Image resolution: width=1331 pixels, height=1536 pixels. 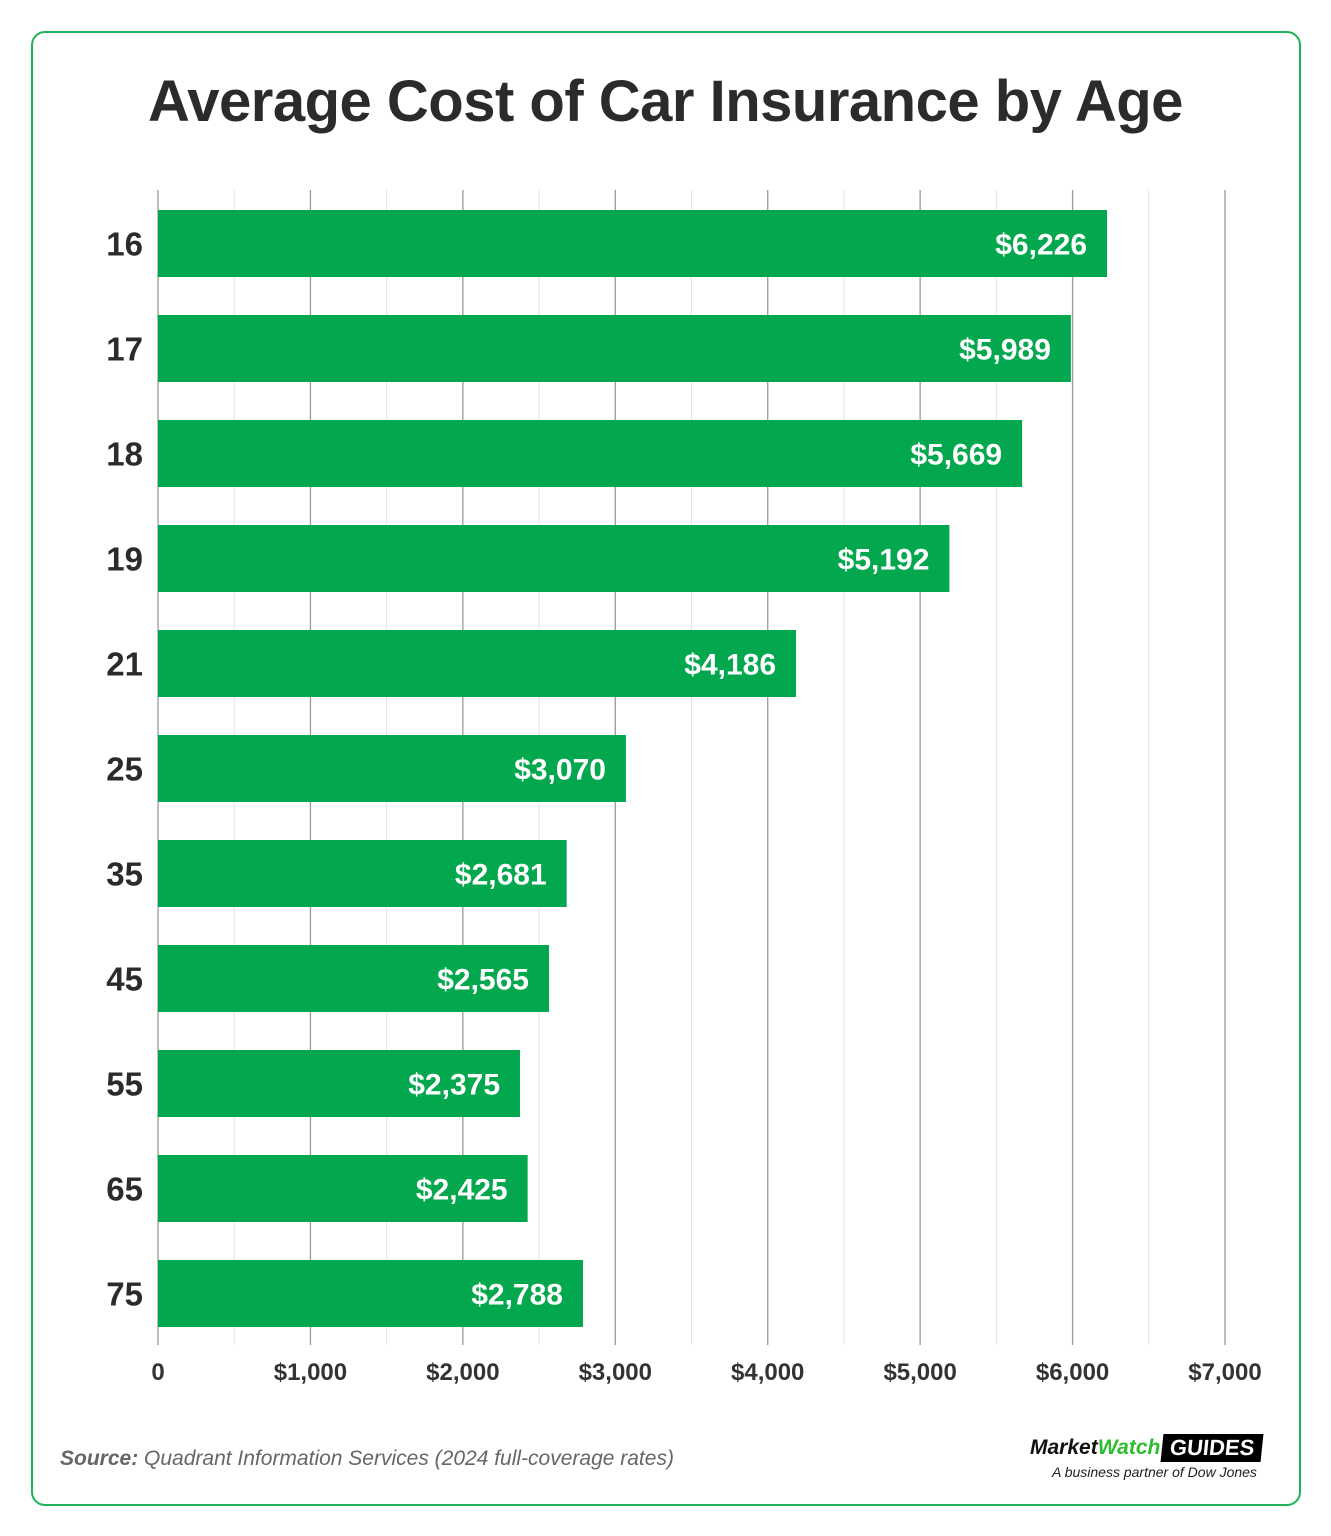 What do you see at coordinates (483, 980) in the screenshot?
I see `bar-data-label: $2,565` at bounding box center [483, 980].